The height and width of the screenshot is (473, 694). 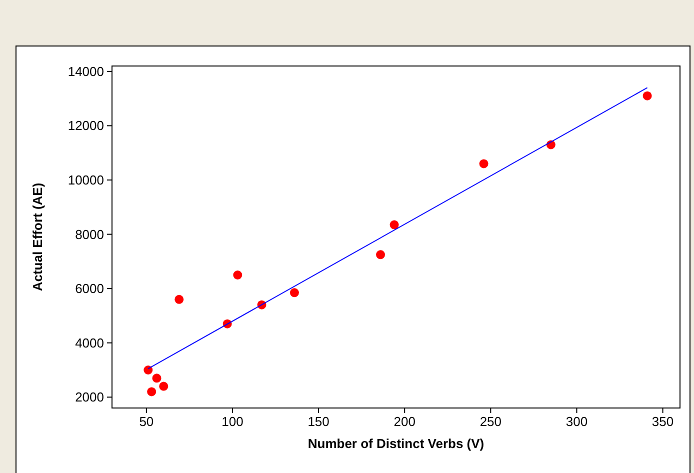 What do you see at coordinates (37, 237) in the screenshot?
I see `y-axis-title: Actual Effort (AE)` at bounding box center [37, 237].